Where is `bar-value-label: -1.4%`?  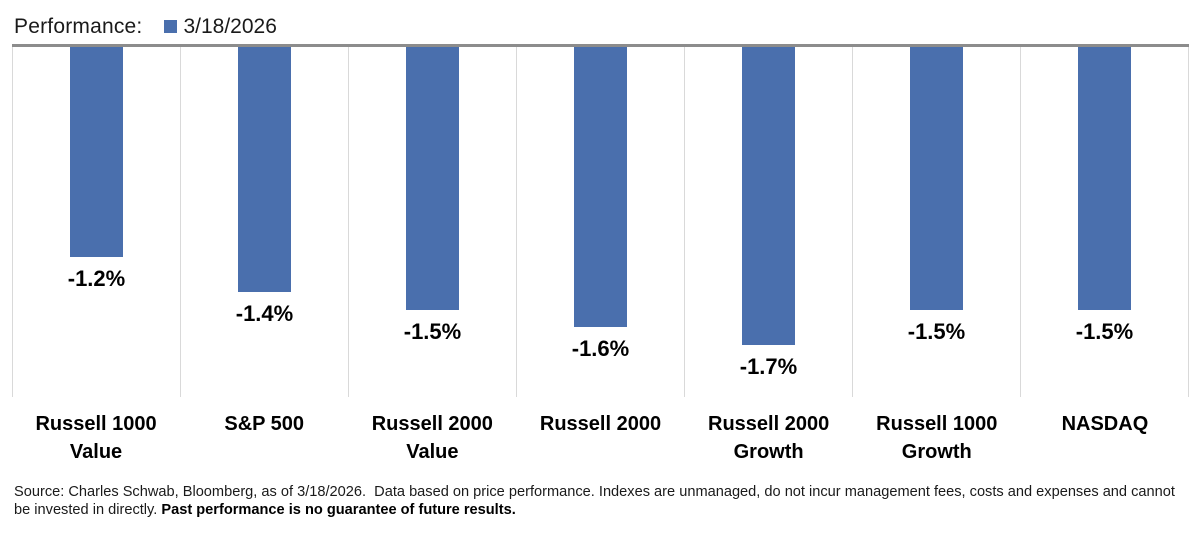
bar-value-label: -1.4% is located at coordinates (264, 313).